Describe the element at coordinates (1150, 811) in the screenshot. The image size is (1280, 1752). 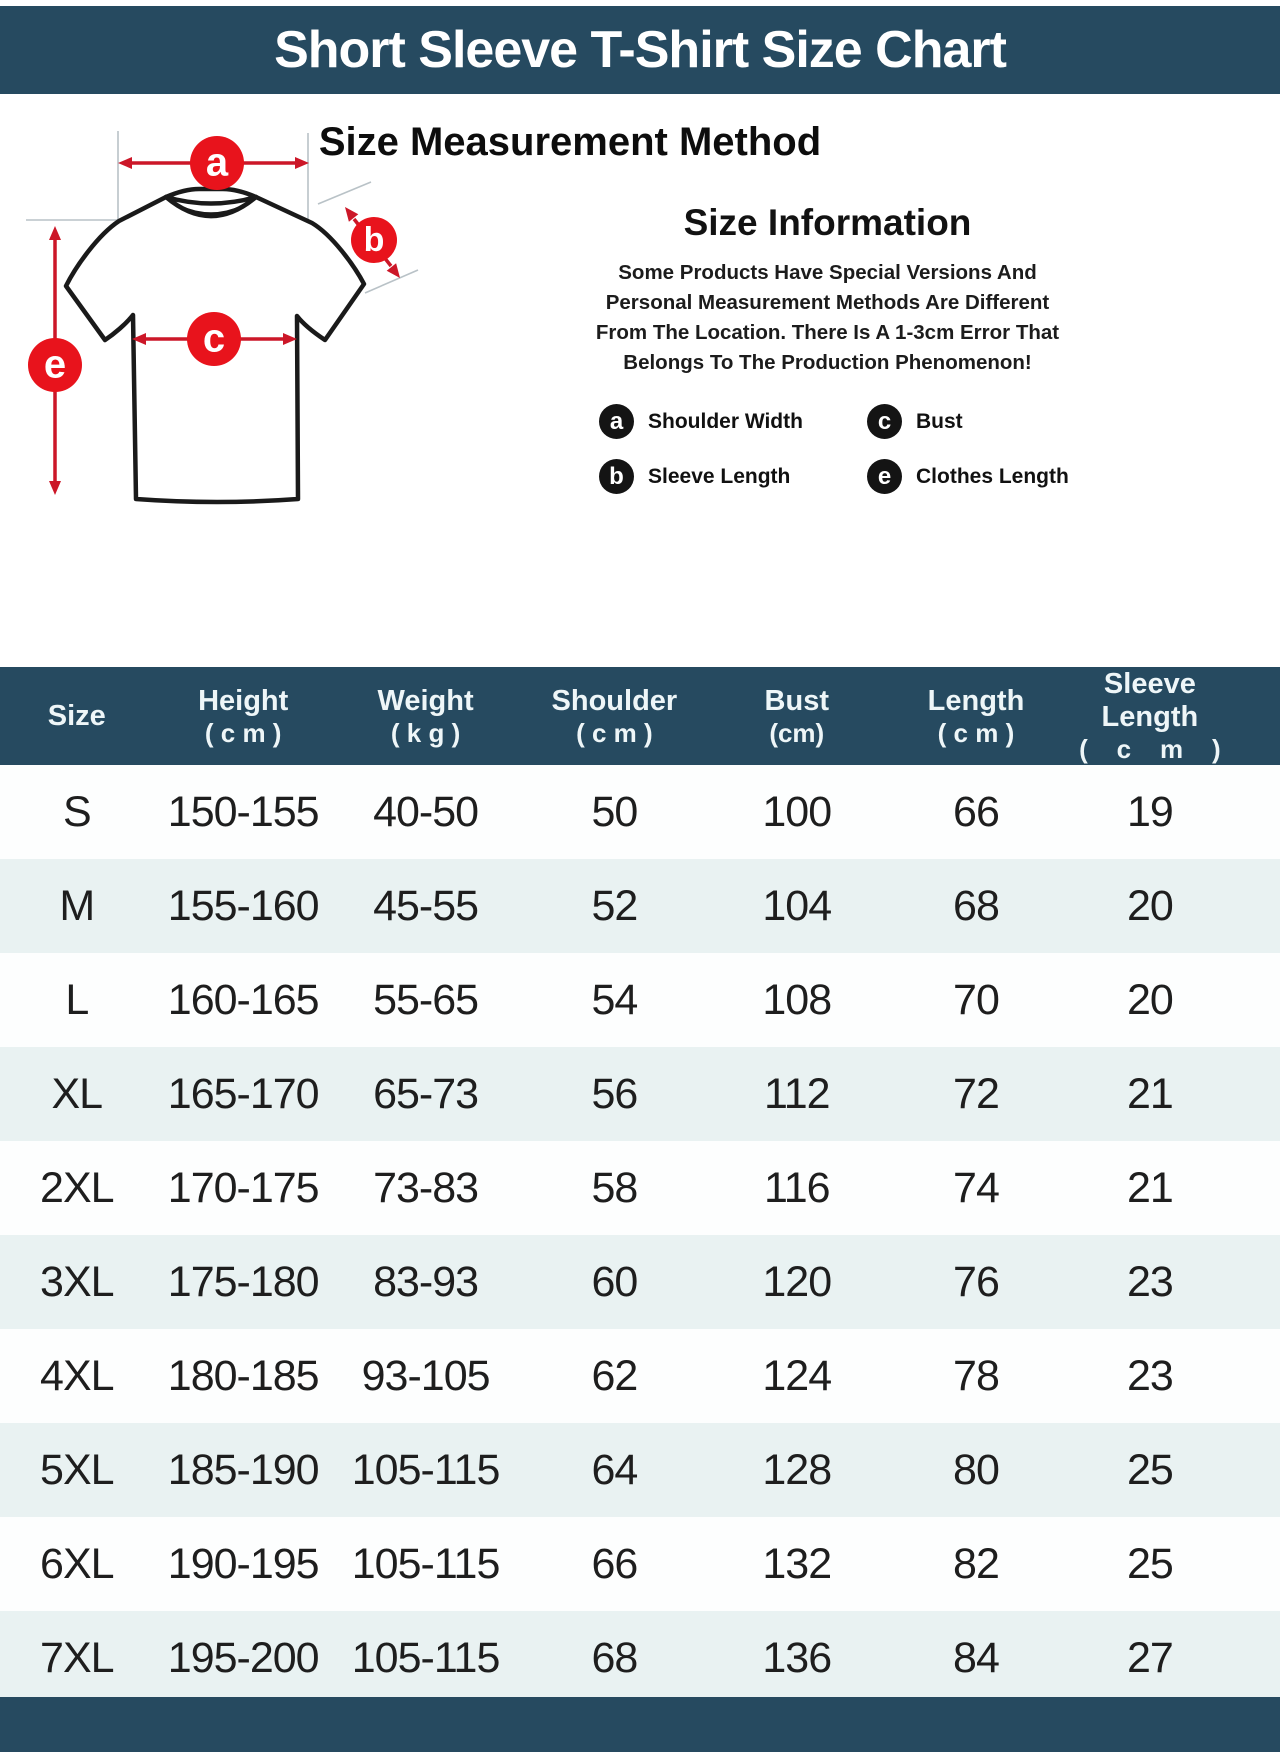
I see `table-cell: 19` at that location.